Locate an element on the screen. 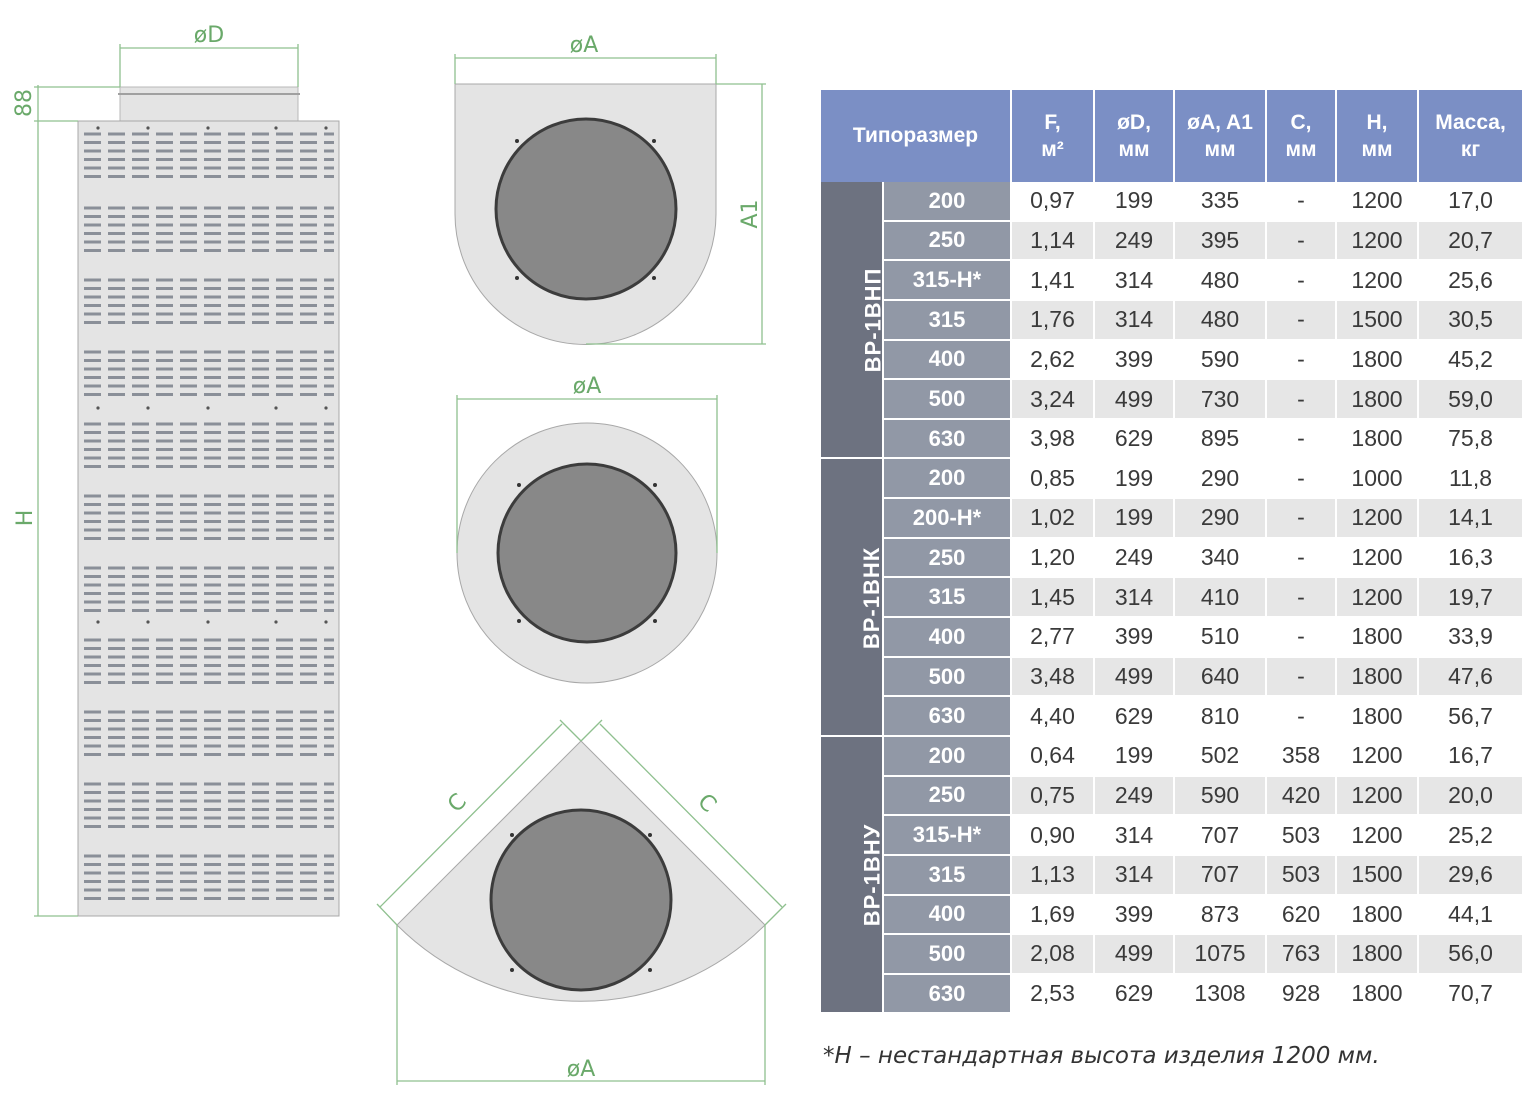 The width and height of the screenshot is (1536, 1117). top-view-circle: øA is located at coordinates (587, 529).